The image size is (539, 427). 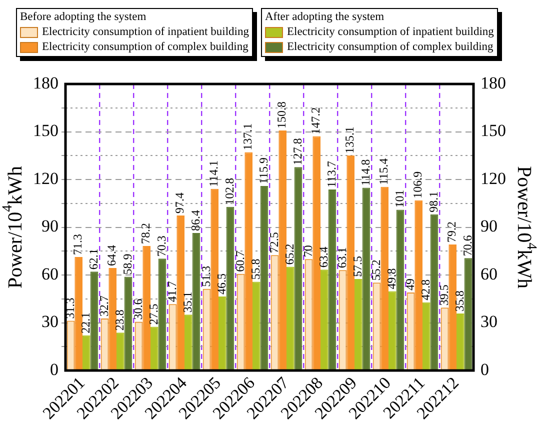 What do you see at coordinates (45, 178) in the screenshot?
I see `y-tick-label: 120` at bounding box center [45, 178].